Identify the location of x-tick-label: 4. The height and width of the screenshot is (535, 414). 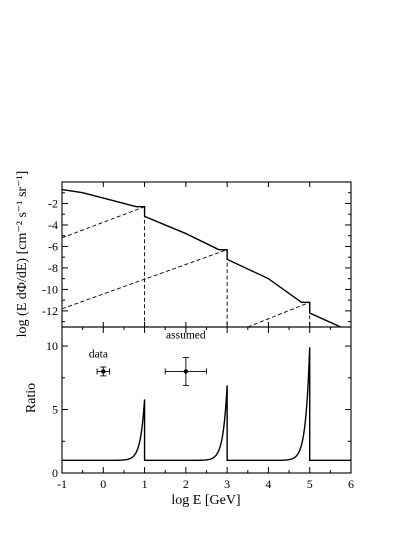
(268, 484).